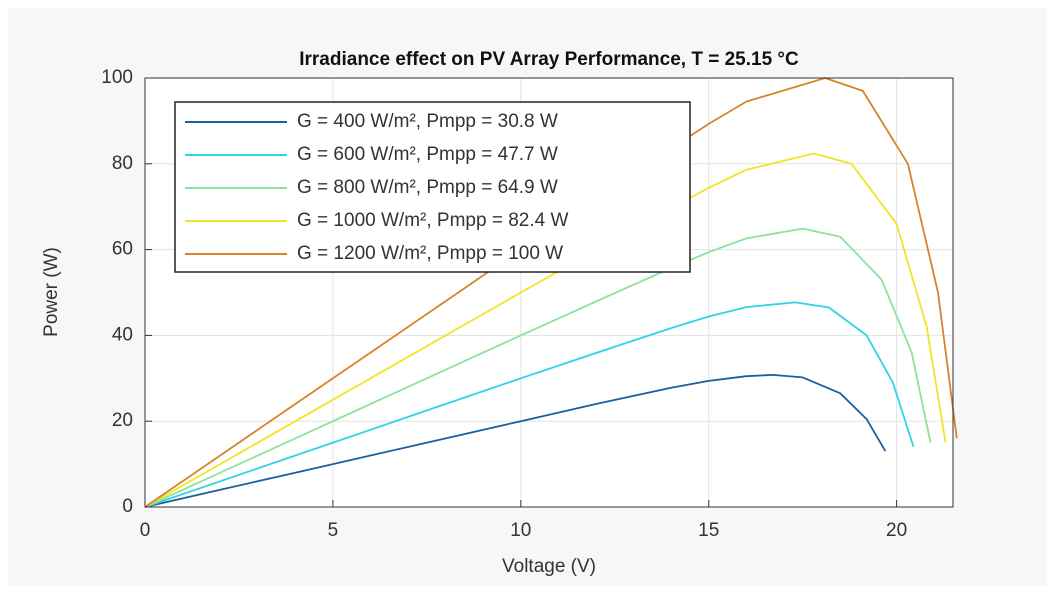 The image size is (1054, 594). What do you see at coordinates (432, 220) in the screenshot?
I see `legend-label: G = 1000 W/m², Pmpp = 82.4 W` at bounding box center [432, 220].